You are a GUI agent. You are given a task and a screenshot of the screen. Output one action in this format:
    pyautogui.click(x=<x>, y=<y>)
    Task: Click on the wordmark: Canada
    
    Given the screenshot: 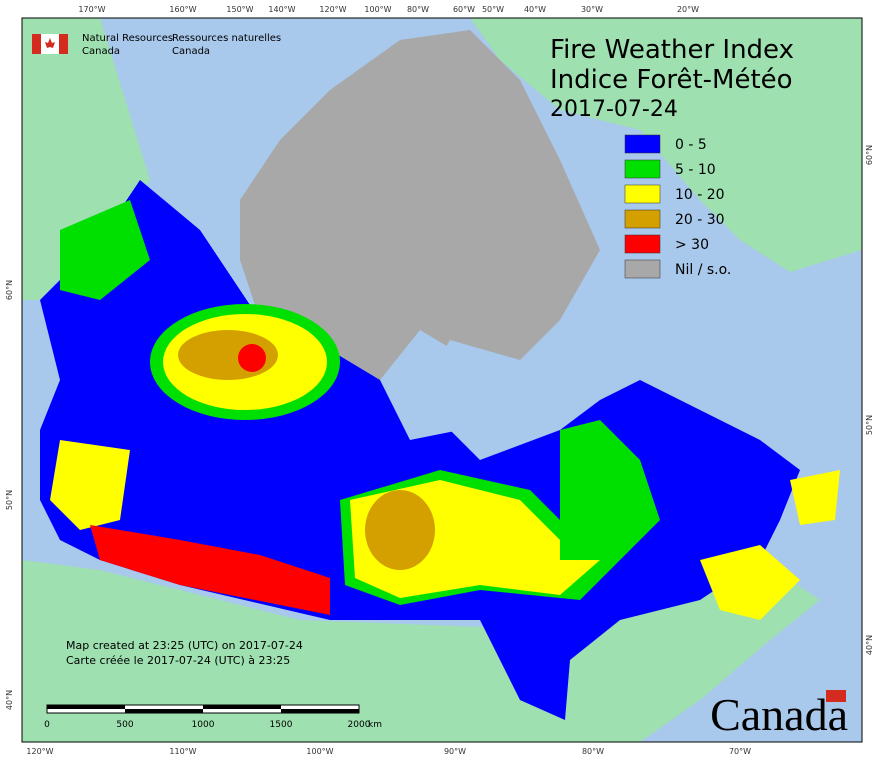 What is the action you would take?
    pyautogui.click(x=779, y=714)
    